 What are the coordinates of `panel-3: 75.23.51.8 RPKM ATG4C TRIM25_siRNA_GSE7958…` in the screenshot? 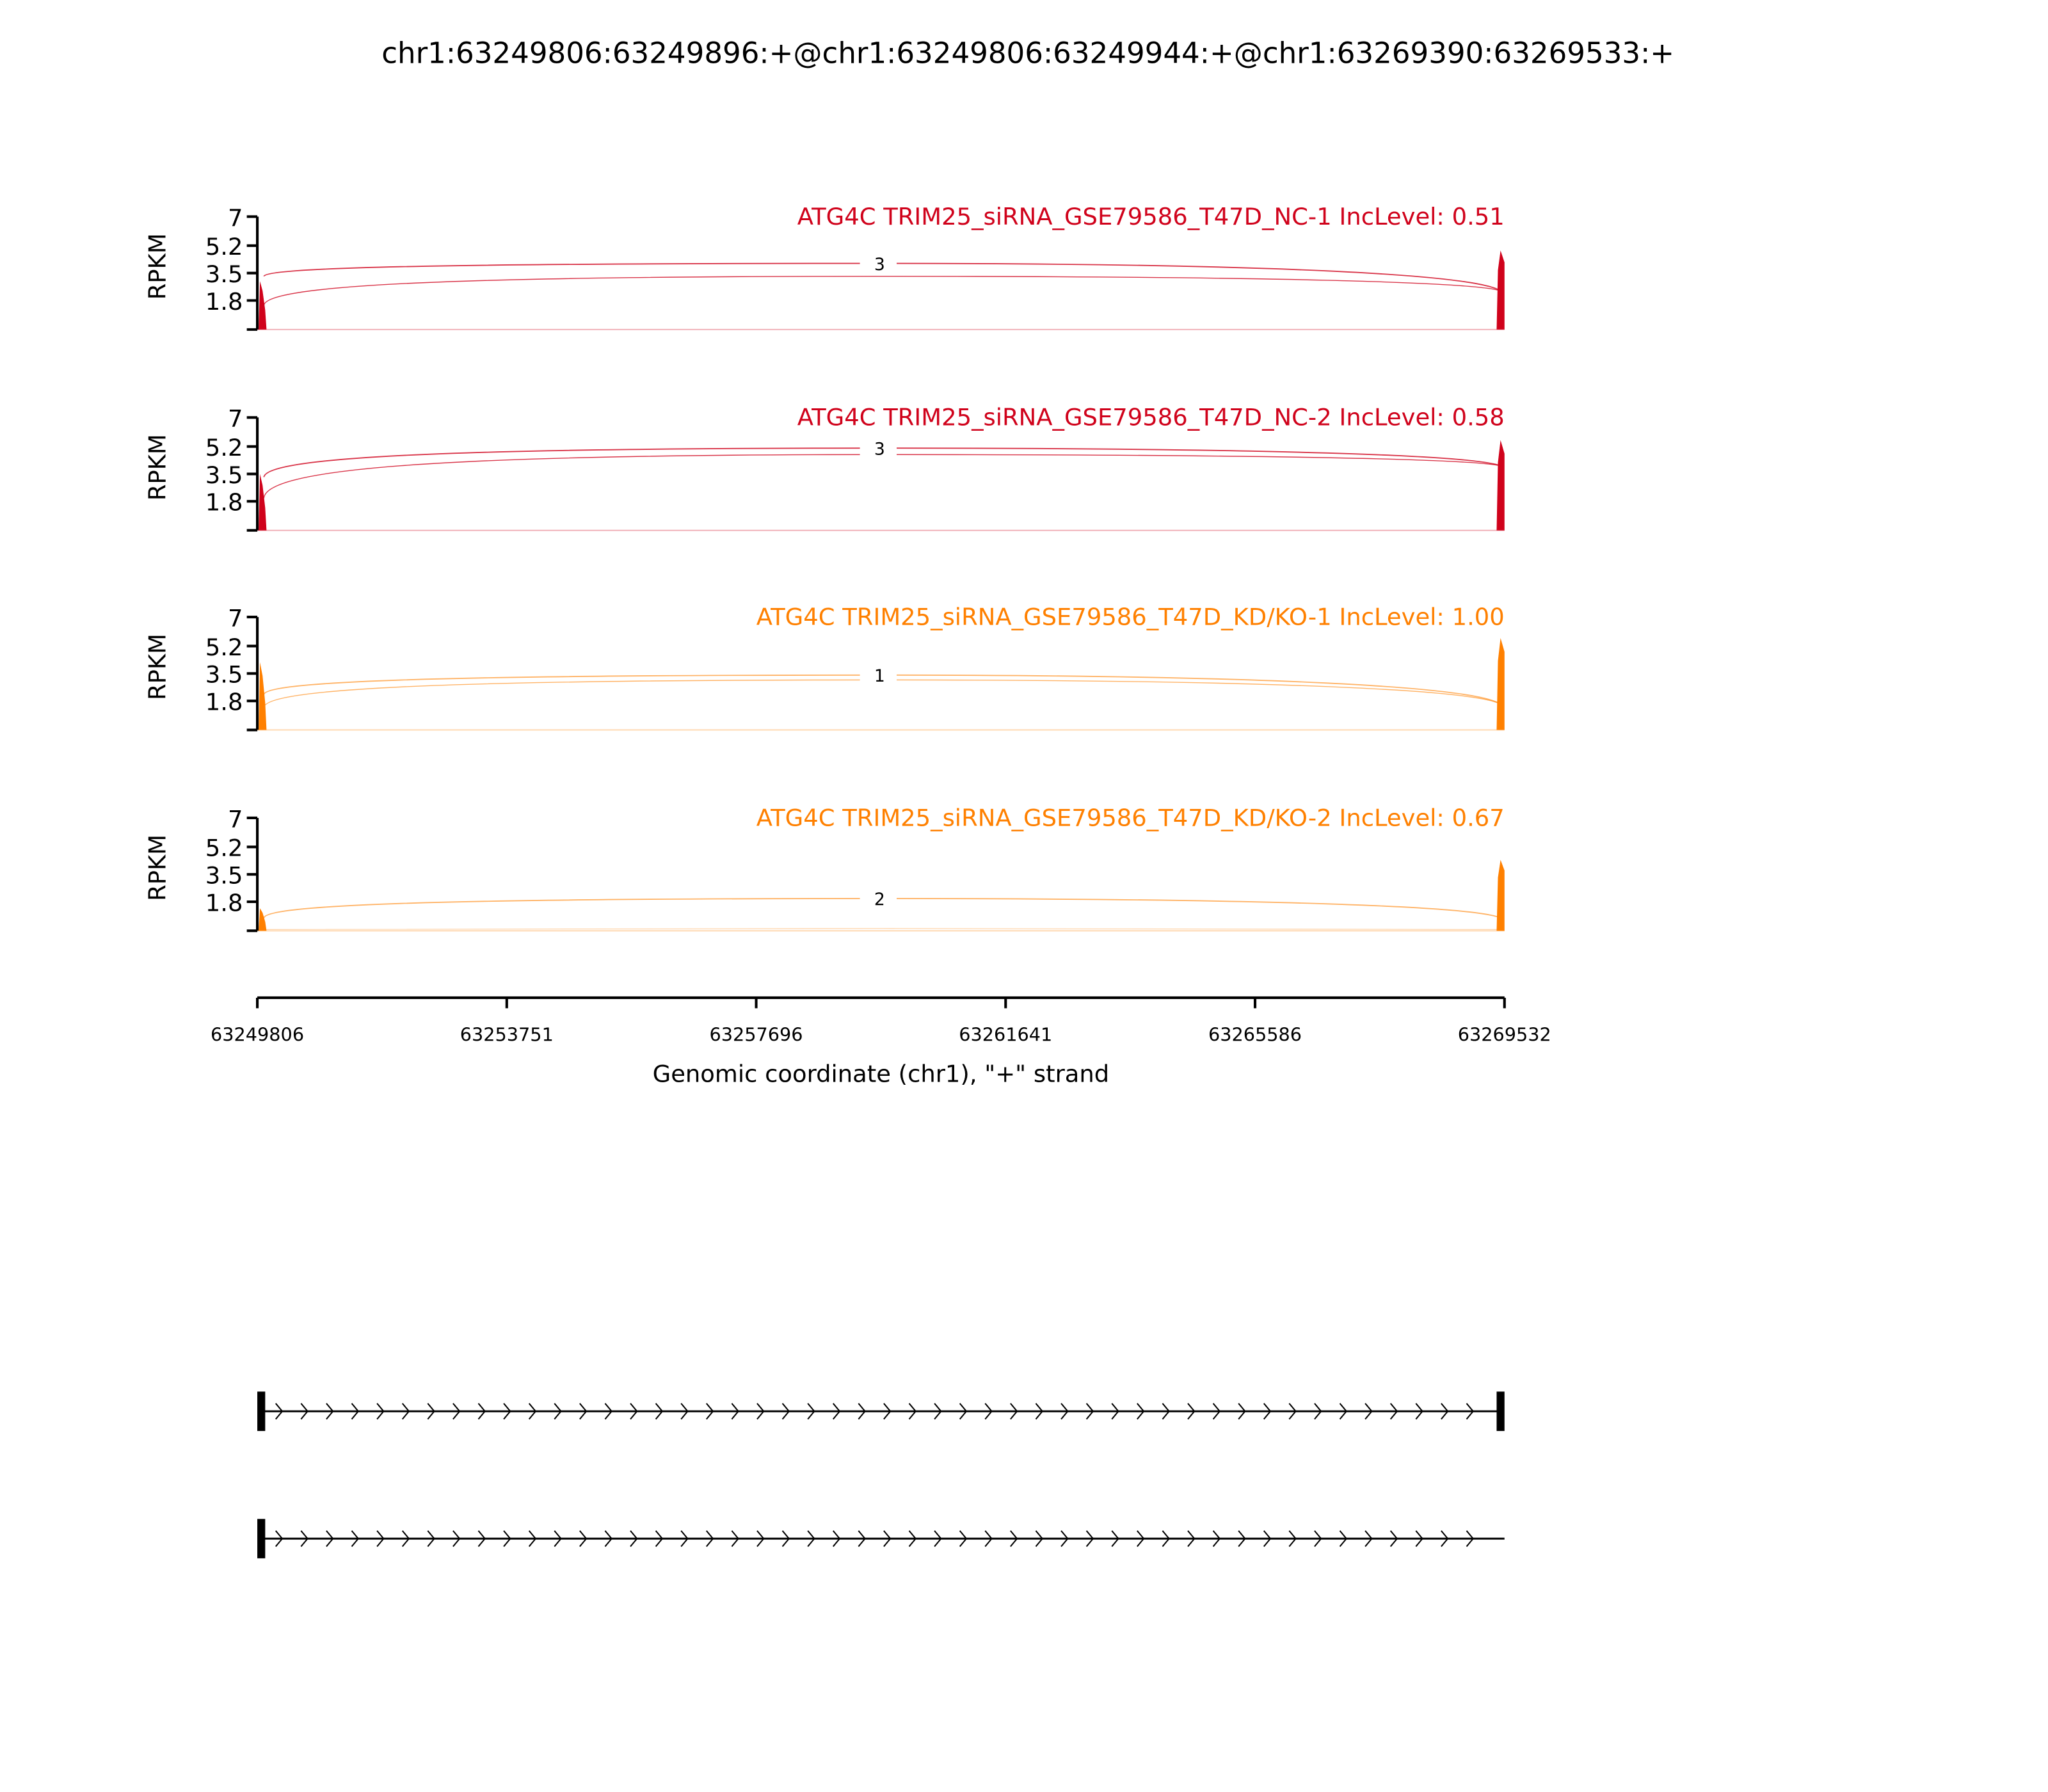 It's located at (824, 667).